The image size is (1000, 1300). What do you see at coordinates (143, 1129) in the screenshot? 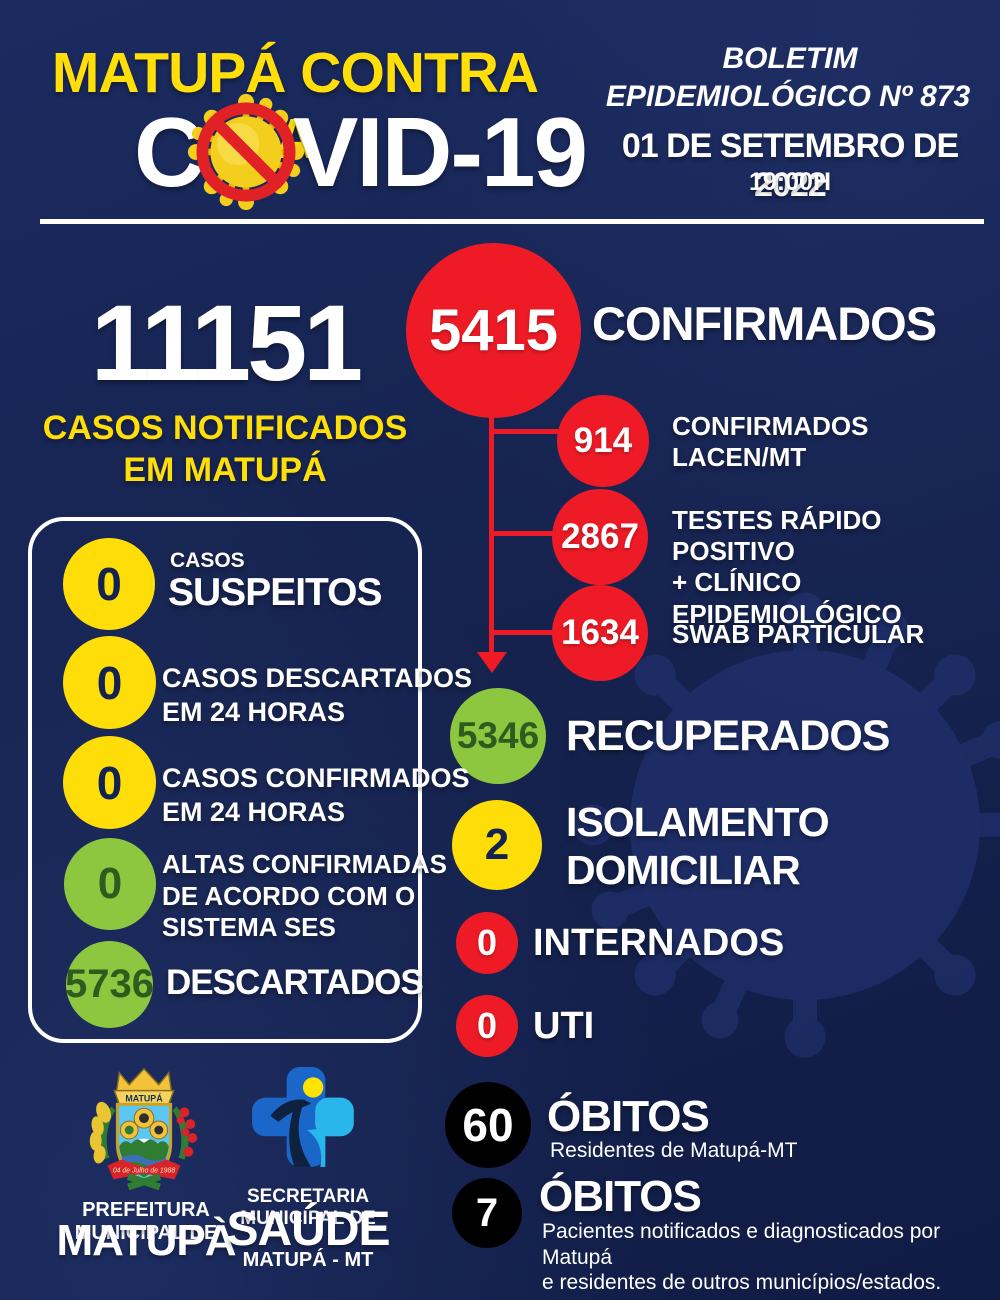
I see `matupa-coat-of-arms: MATUPÁ 04 de Julho de 1988` at bounding box center [143, 1129].